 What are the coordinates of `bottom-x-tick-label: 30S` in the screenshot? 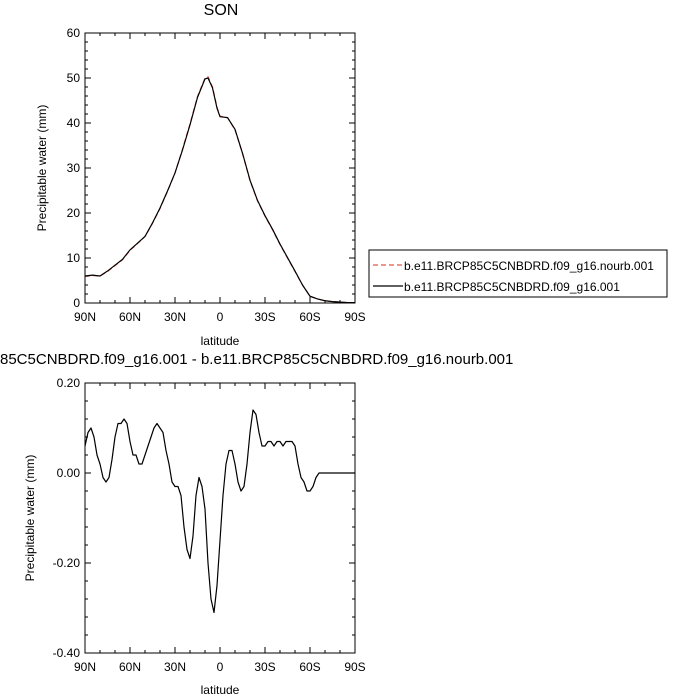 It's located at (264, 667).